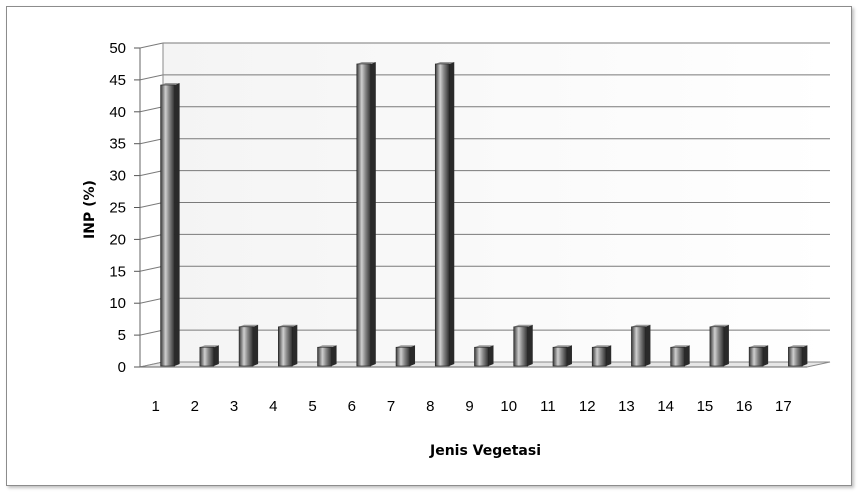  What do you see at coordinates (469, 406) in the screenshot?
I see `x-tick-label: 9` at bounding box center [469, 406].